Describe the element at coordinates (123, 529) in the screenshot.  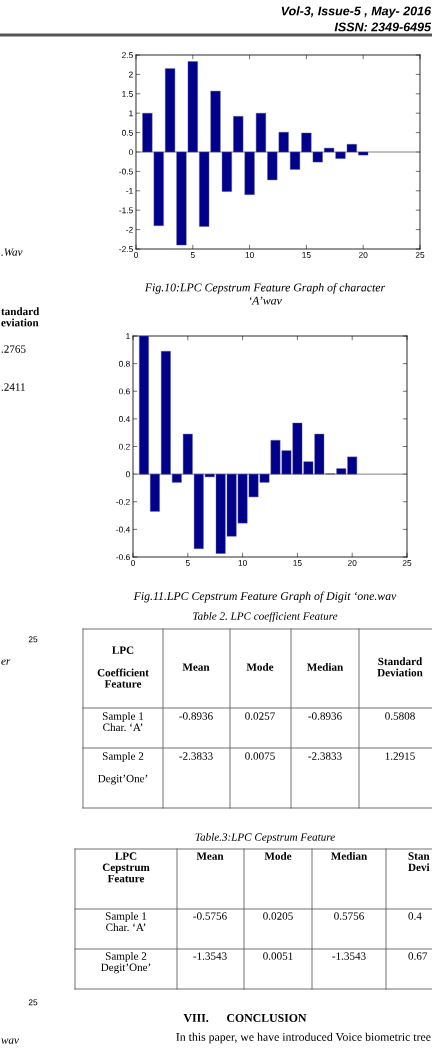
I see `y-tick-label: -0.4` at that location.